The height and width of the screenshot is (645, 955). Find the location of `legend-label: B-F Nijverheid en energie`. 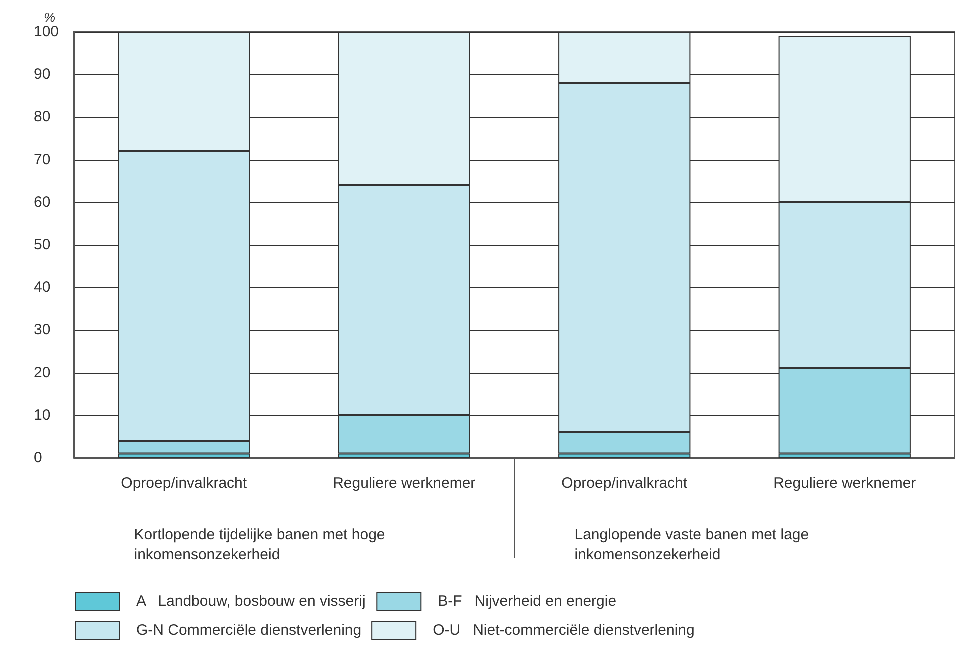

legend-label: B-F Nijverheid en energie is located at coordinates (527, 601).